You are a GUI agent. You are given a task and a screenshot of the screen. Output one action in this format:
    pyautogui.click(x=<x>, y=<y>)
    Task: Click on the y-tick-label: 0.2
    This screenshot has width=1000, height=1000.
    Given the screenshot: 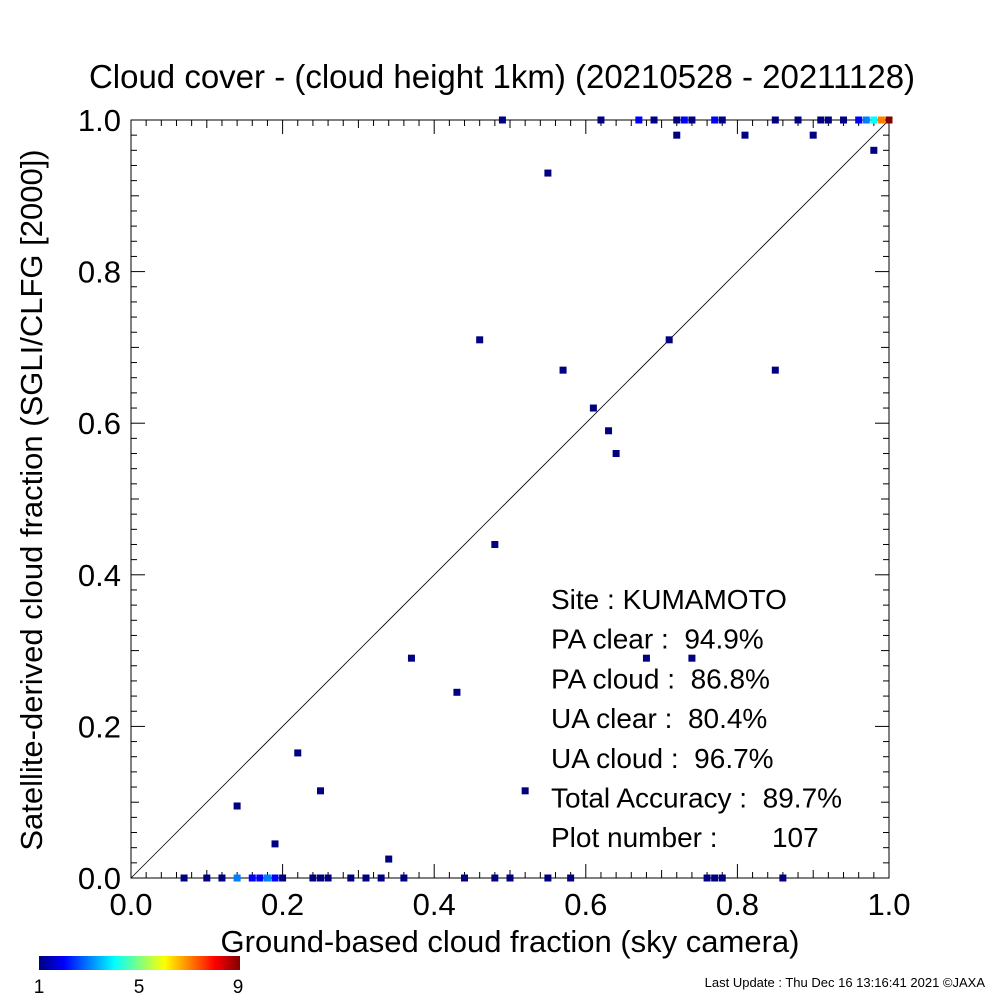 What is the action you would take?
    pyautogui.click(x=99, y=726)
    